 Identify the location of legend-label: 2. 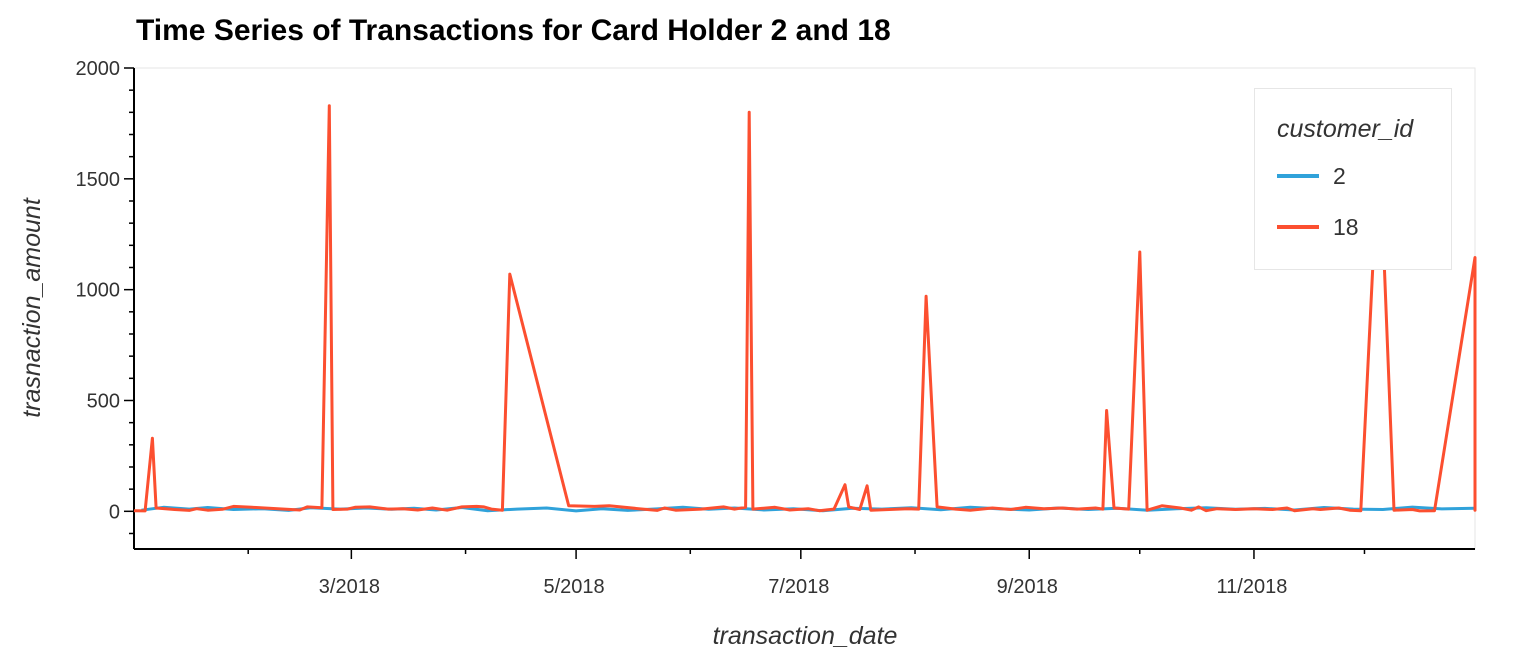
(1339, 175).